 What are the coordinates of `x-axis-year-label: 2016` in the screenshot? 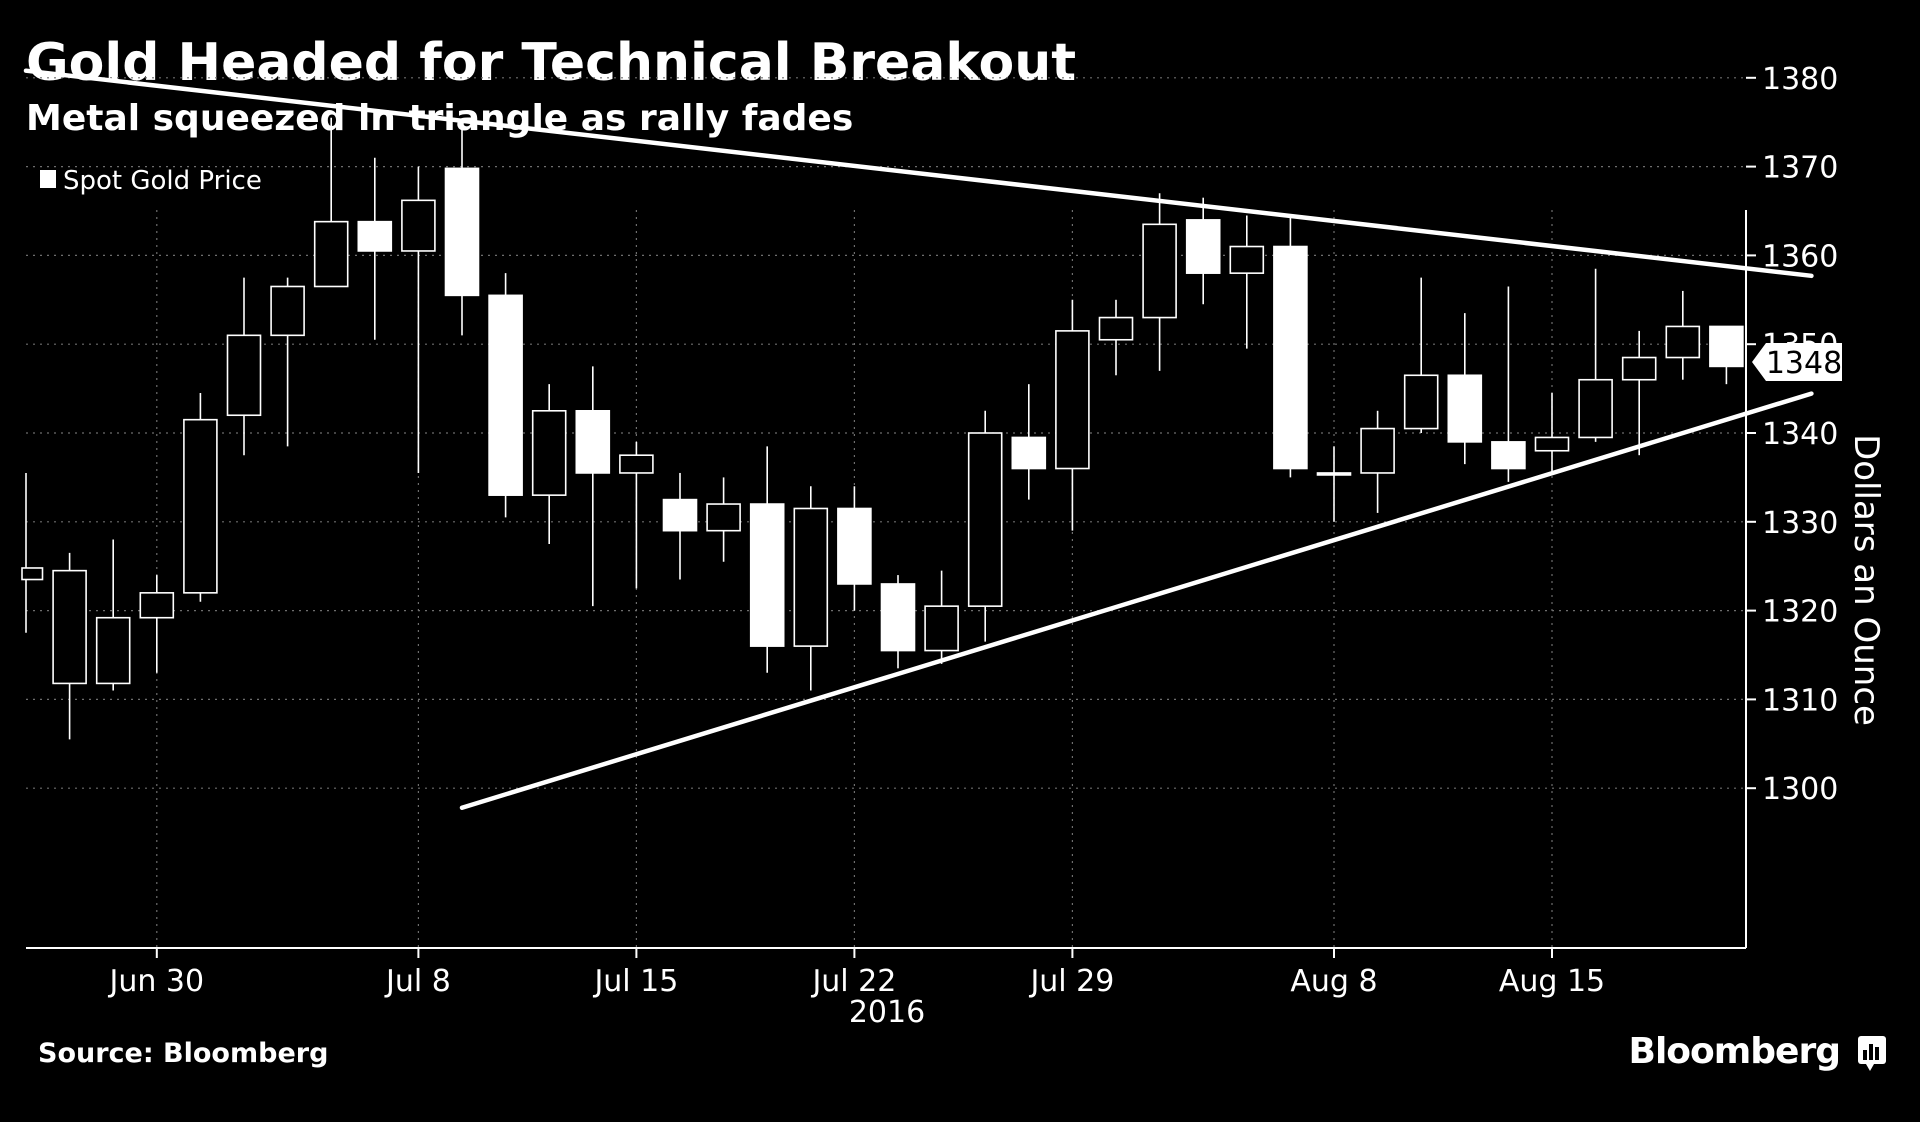 It's located at (887, 1012).